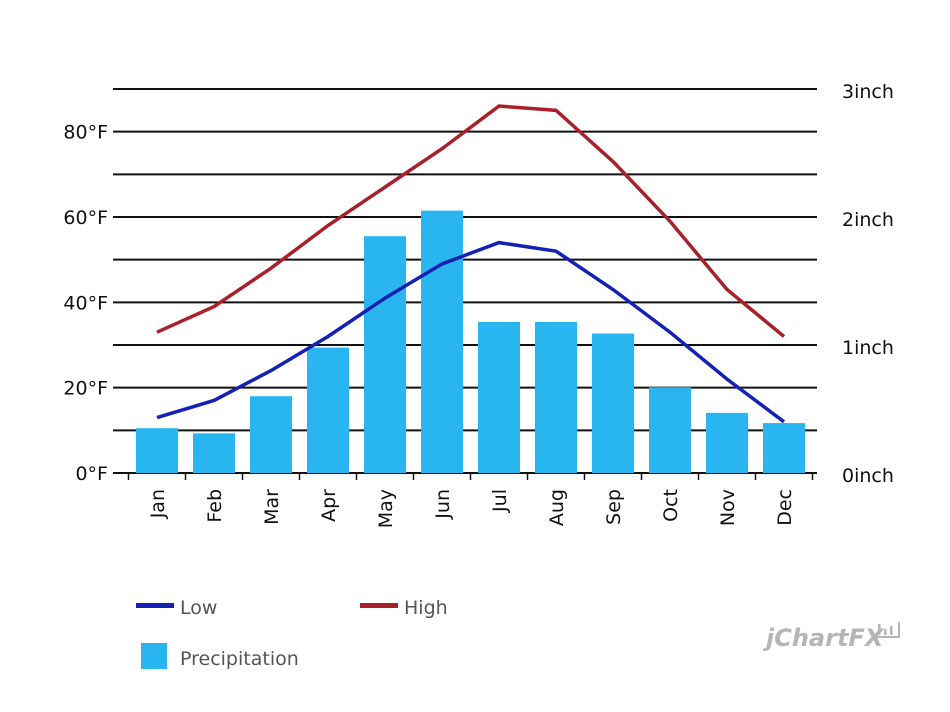 The image size is (950, 712). What do you see at coordinates (85, 133) in the screenshot?
I see `left-axis-tick-label: 80°F` at bounding box center [85, 133].